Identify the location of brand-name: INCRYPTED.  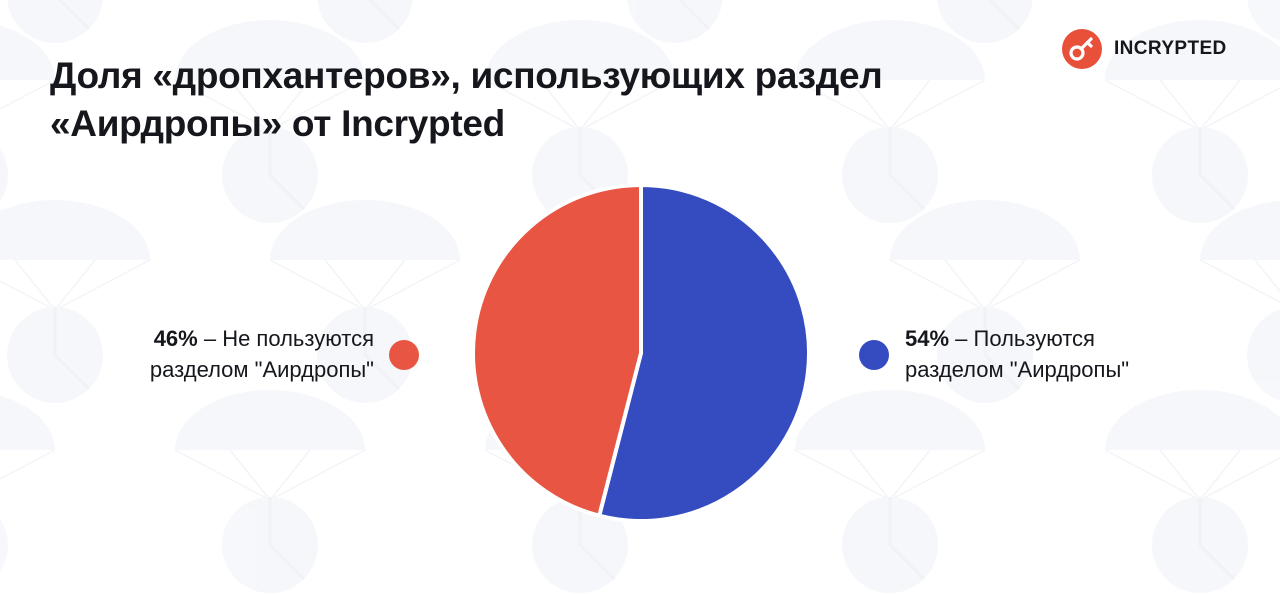
(1170, 48).